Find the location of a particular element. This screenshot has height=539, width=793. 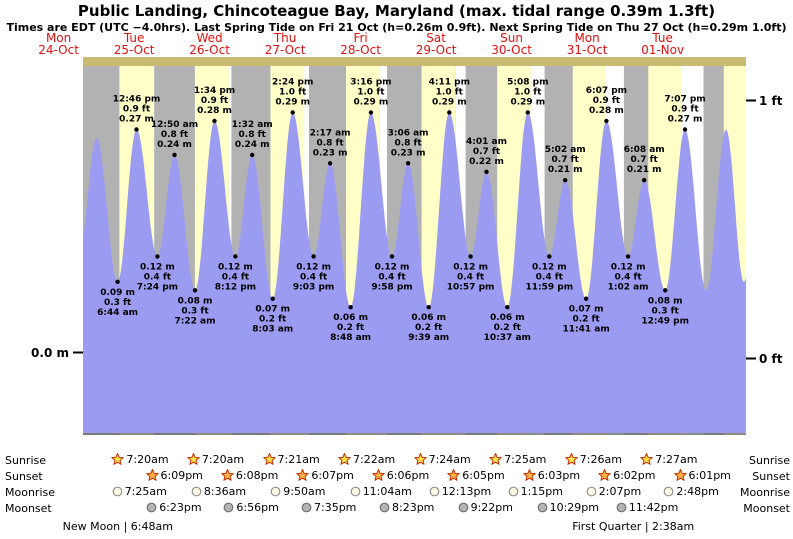

tide-high-annotation: 12:46 pm0.9 ft0.27 m is located at coordinates (137, 113).